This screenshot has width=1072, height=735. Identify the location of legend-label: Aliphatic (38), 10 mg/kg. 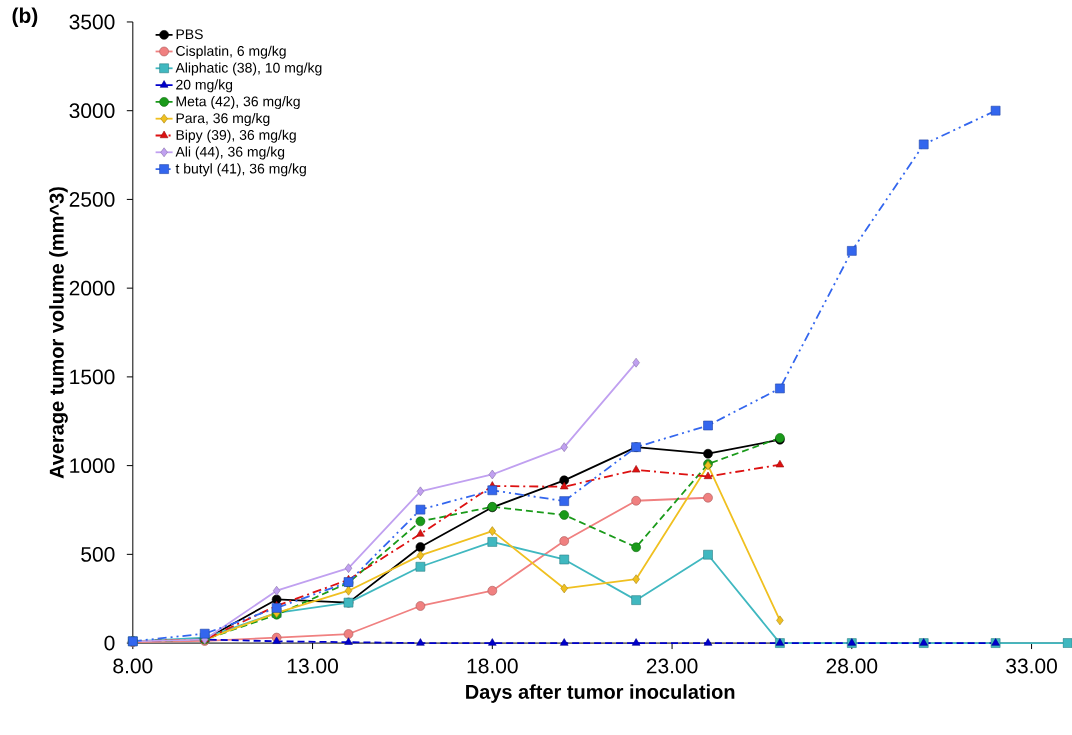
(248, 69).